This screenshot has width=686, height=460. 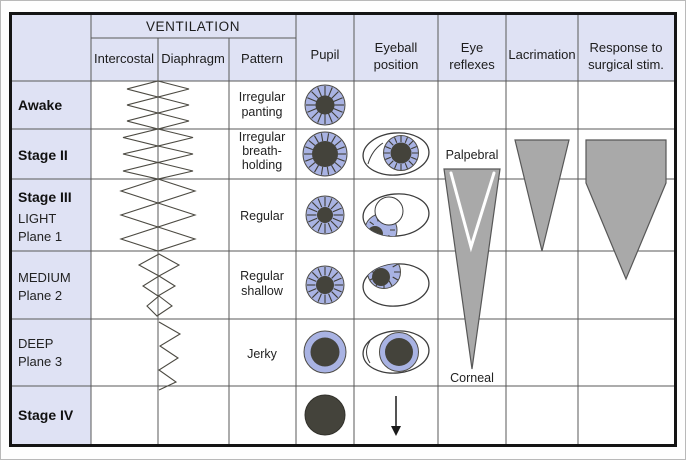 I want to click on eyeball-arrow-stage4, so click(x=396, y=416).